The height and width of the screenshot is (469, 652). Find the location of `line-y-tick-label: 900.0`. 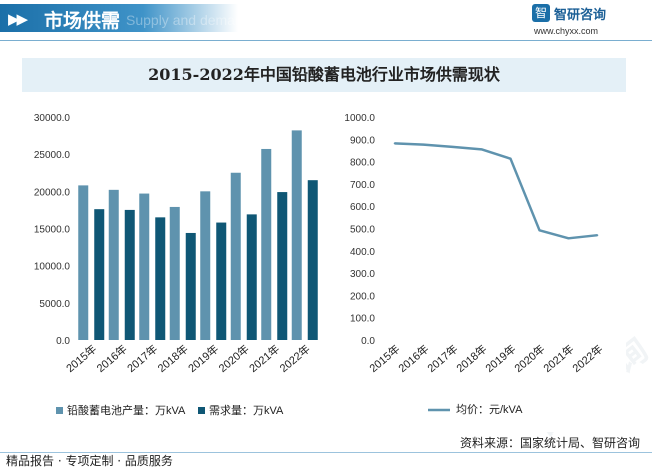

line-y-tick-label: 900.0 is located at coordinates (362, 140).